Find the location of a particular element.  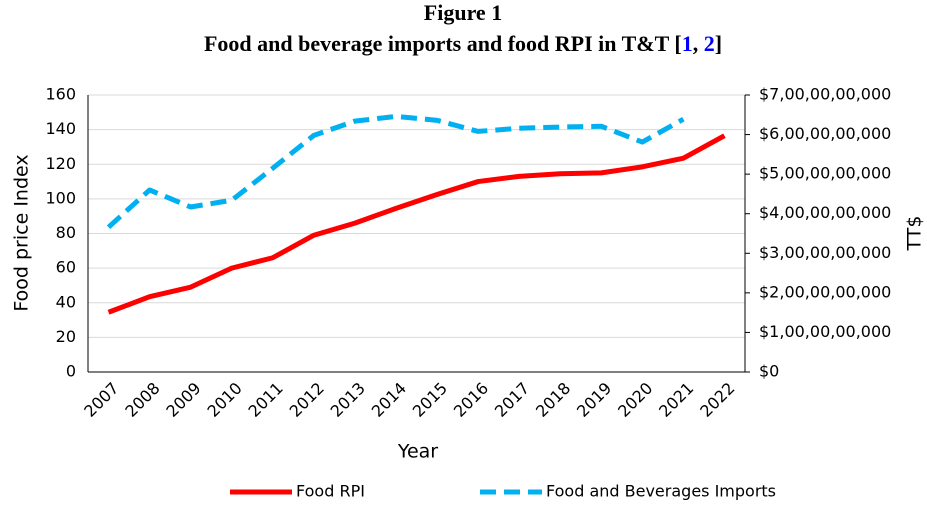

subtitle-part: ] is located at coordinates (718, 43).